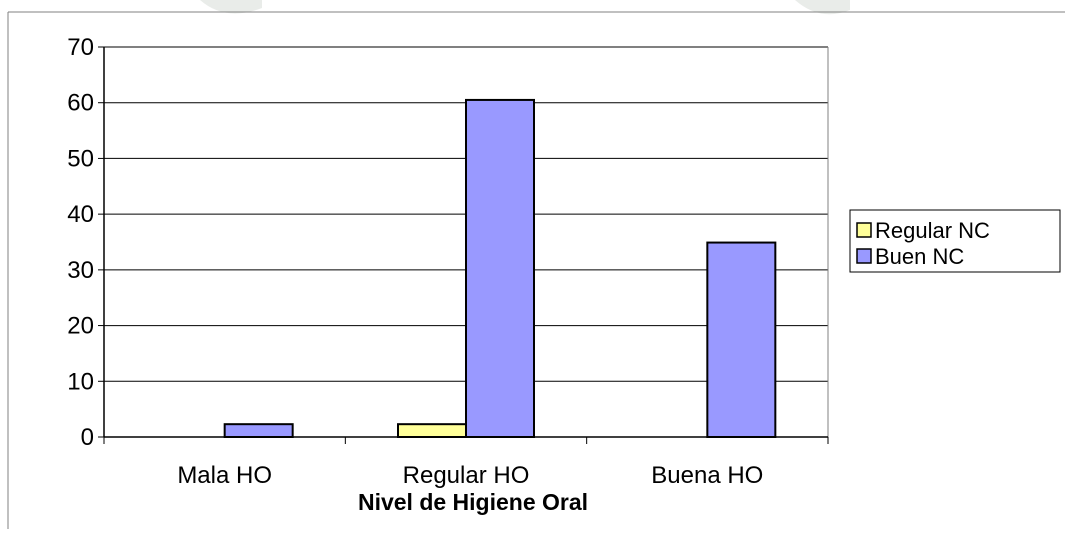 The width and height of the screenshot is (1065, 534). Describe the element at coordinates (473, 502) in the screenshot. I see `x-axis-label: Nivel de Higiene Oral` at that location.